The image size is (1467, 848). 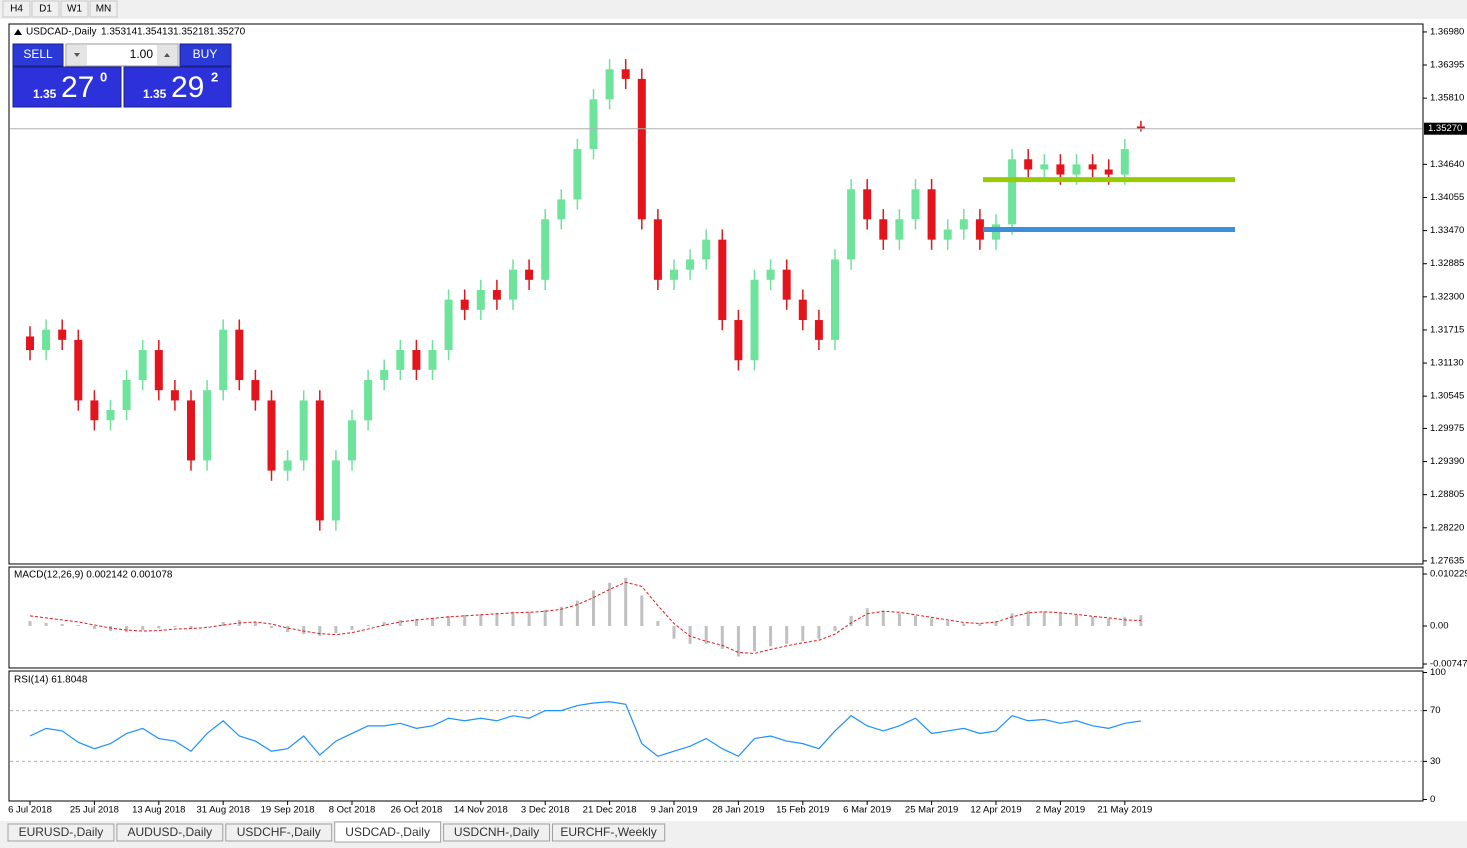 I want to click on macd-title: MACD(12,26,9) 0.002142 0.001078, so click(x=93, y=575).